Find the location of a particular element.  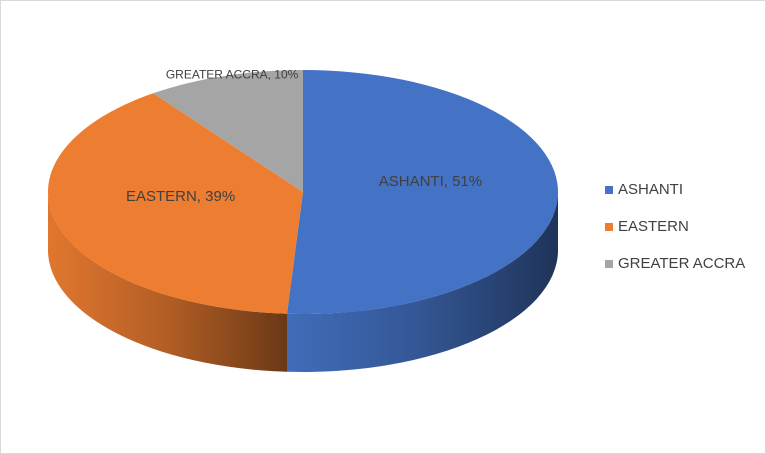

legend-label: ASHANTI is located at coordinates (650, 189).